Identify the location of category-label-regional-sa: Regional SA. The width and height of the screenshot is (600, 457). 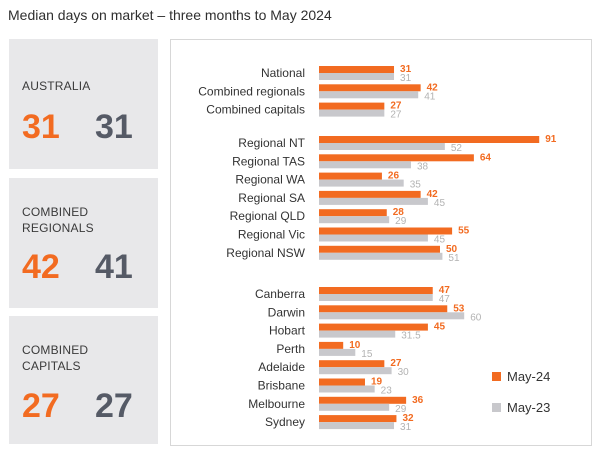
(271, 198).